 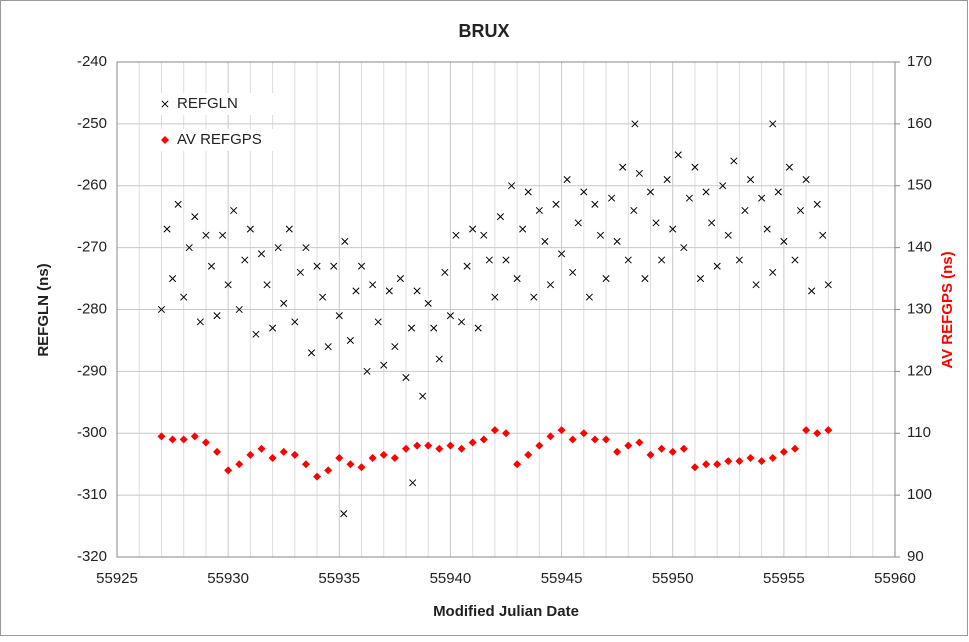 I want to click on y2-axis-label: AV REFGPS (ns), so click(x=947, y=309).